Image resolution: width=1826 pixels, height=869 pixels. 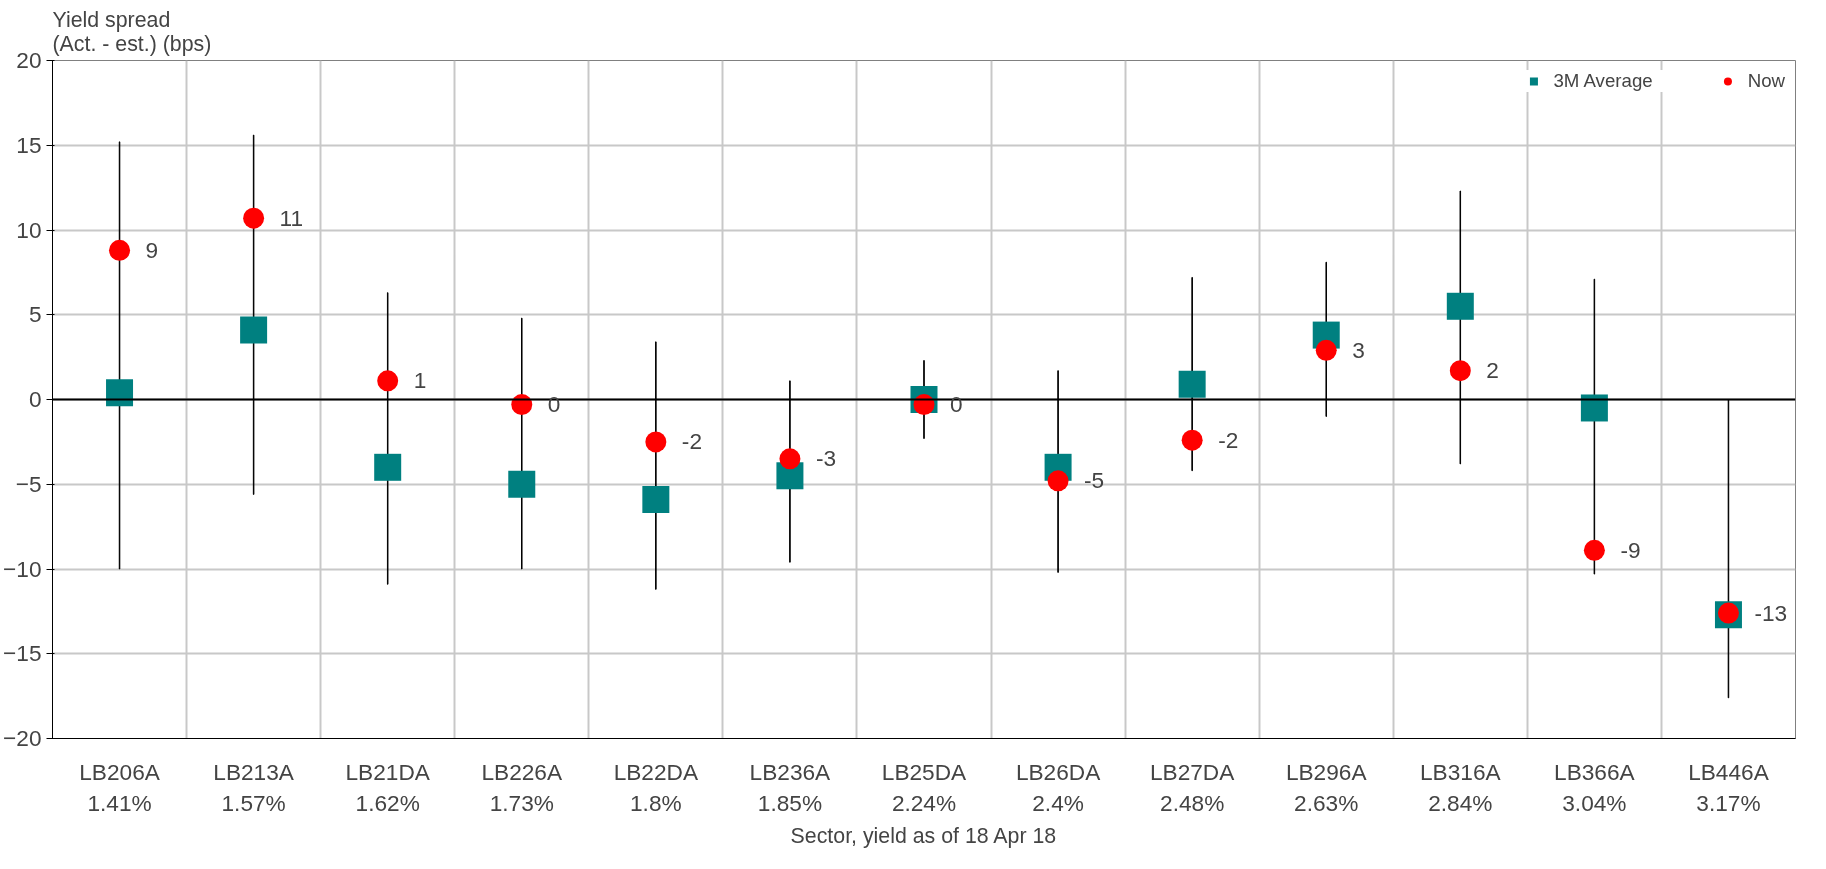 I want to click on x-tick-label: LB446A 3.17%, so click(x=1729, y=787).